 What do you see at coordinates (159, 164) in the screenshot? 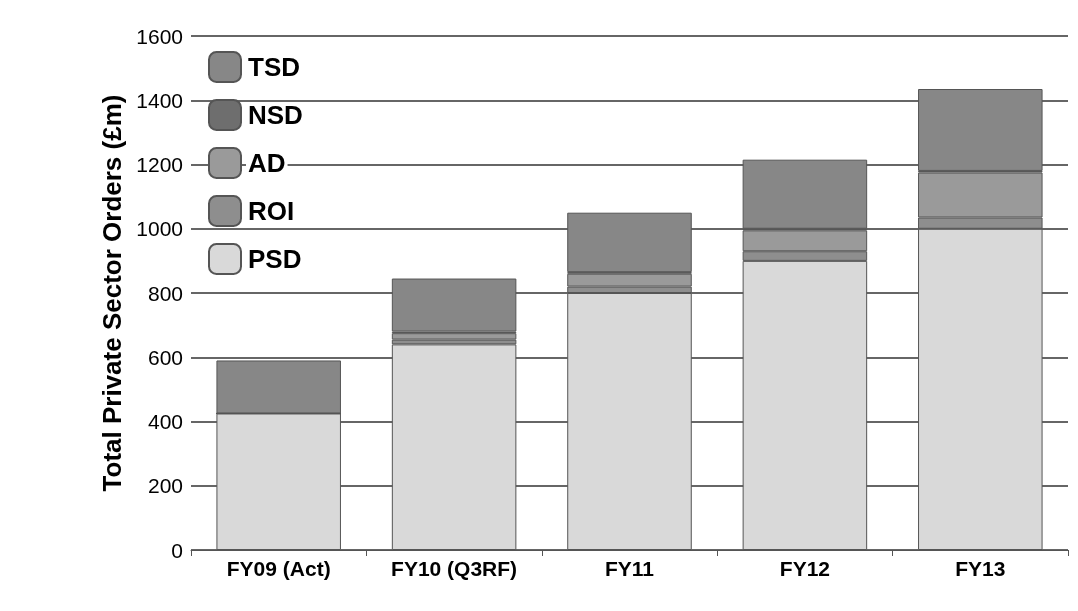
I see `y-tick-label: 1200` at bounding box center [159, 164].